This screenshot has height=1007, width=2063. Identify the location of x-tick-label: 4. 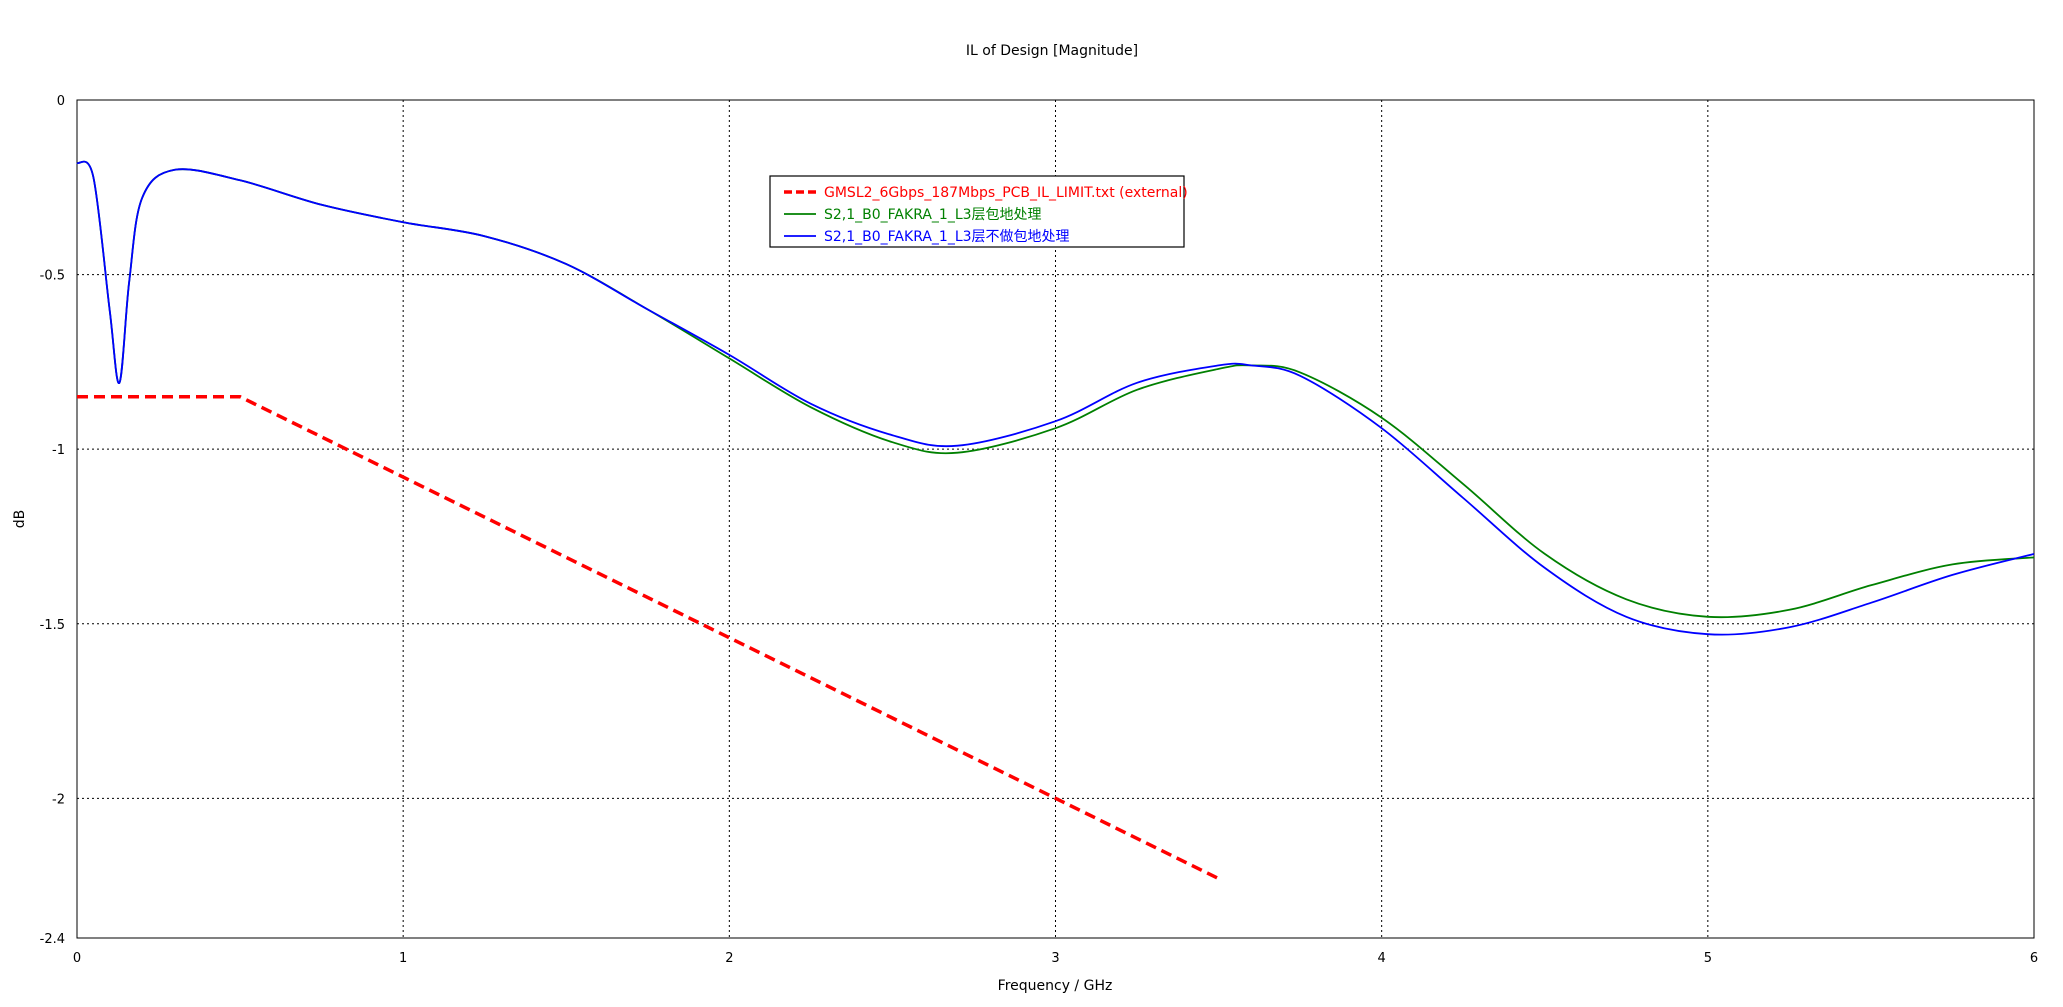
(1382, 958).